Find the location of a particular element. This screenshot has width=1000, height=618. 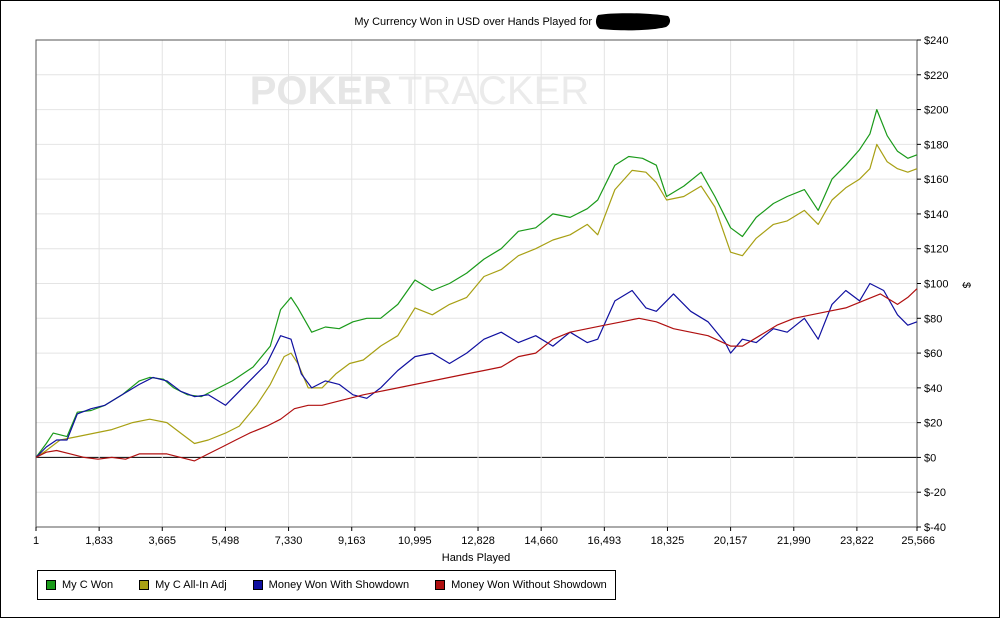

legend-label: My C Won is located at coordinates (88, 585).